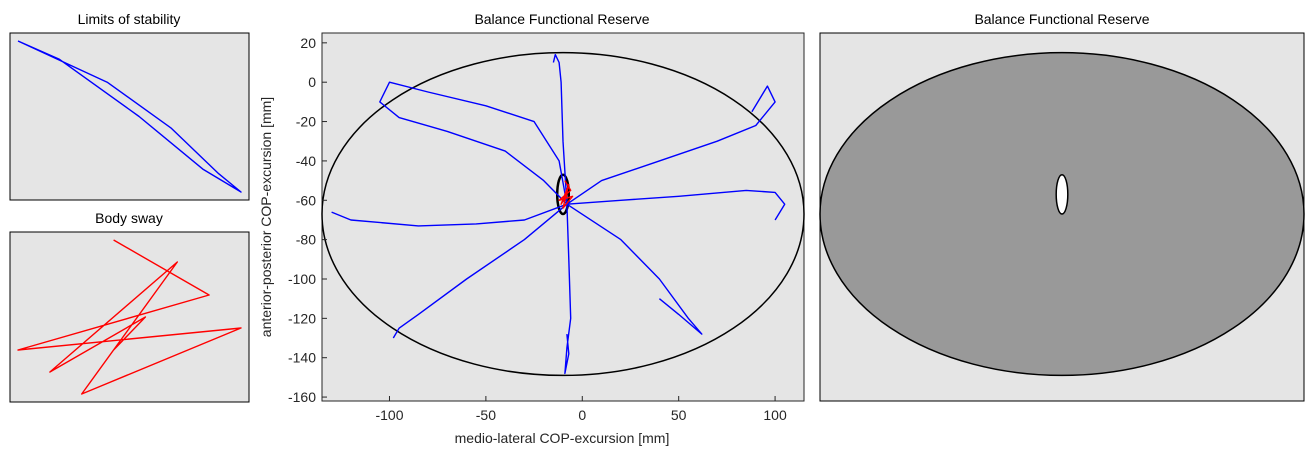 The height and width of the screenshot is (450, 1305). Describe the element at coordinates (266, 217) in the screenshot. I see `y-axis-label: anterior-posterior COP-excursion [mm]` at that location.